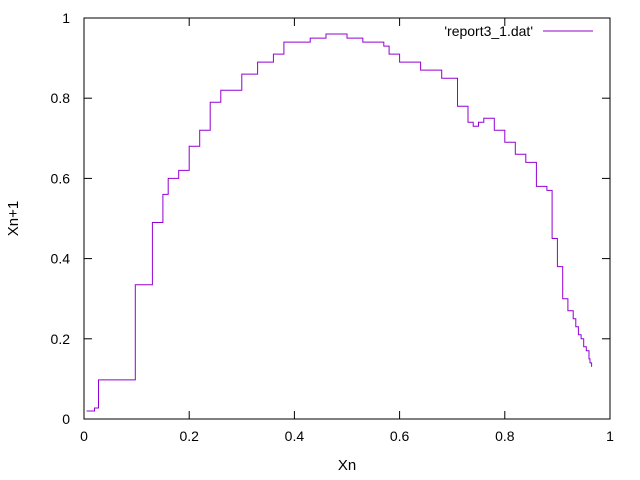  I want to click on y-tick-label: 0, so click(66, 419).